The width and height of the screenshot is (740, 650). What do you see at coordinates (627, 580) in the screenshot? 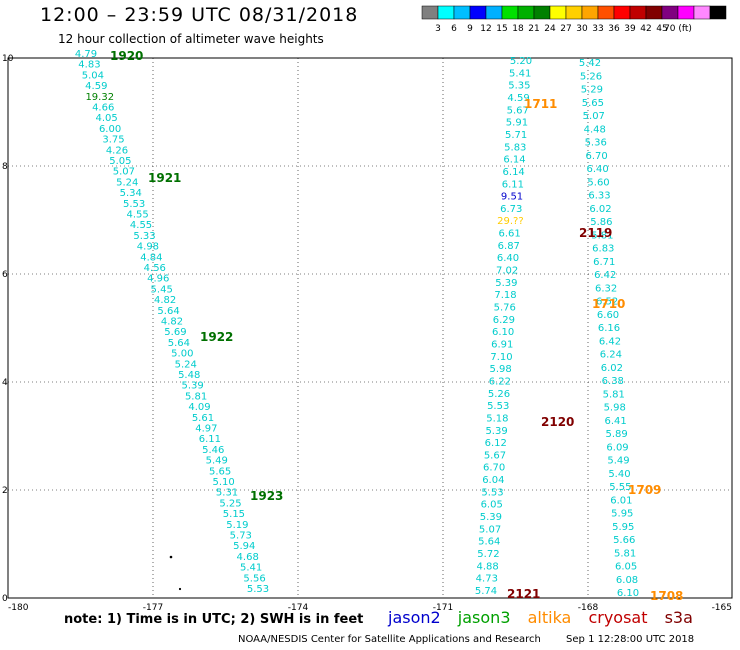
I see `swh-value: 6.08` at bounding box center [627, 580].